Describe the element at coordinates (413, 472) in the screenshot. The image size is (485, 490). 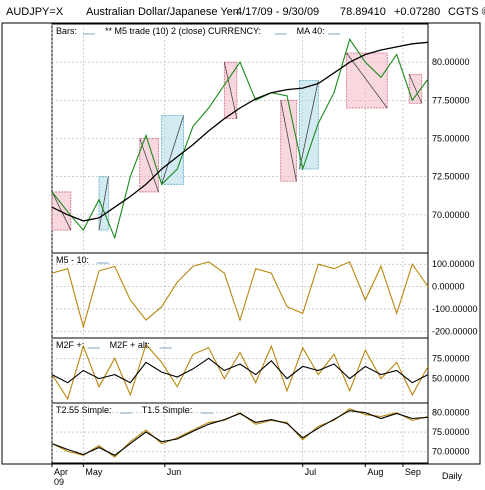
I see `xtick-label-5: Sep` at that location.